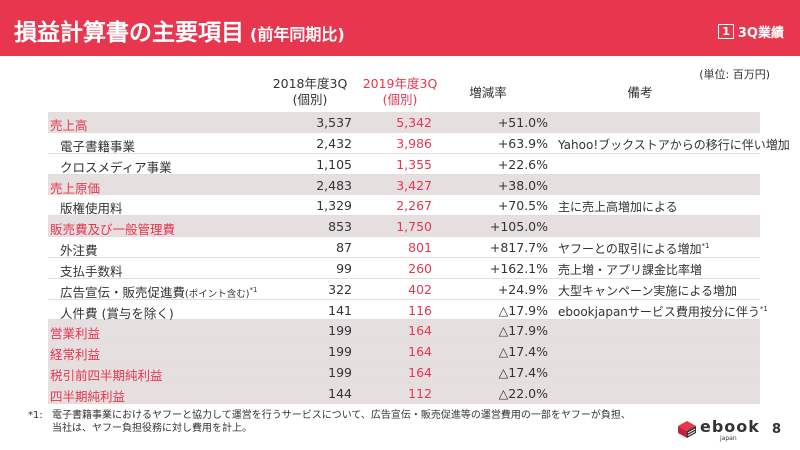  What do you see at coordinates (334, 122) in the screenshot?
I see `value-2018: 3,537` at bounding box center [334, 122].